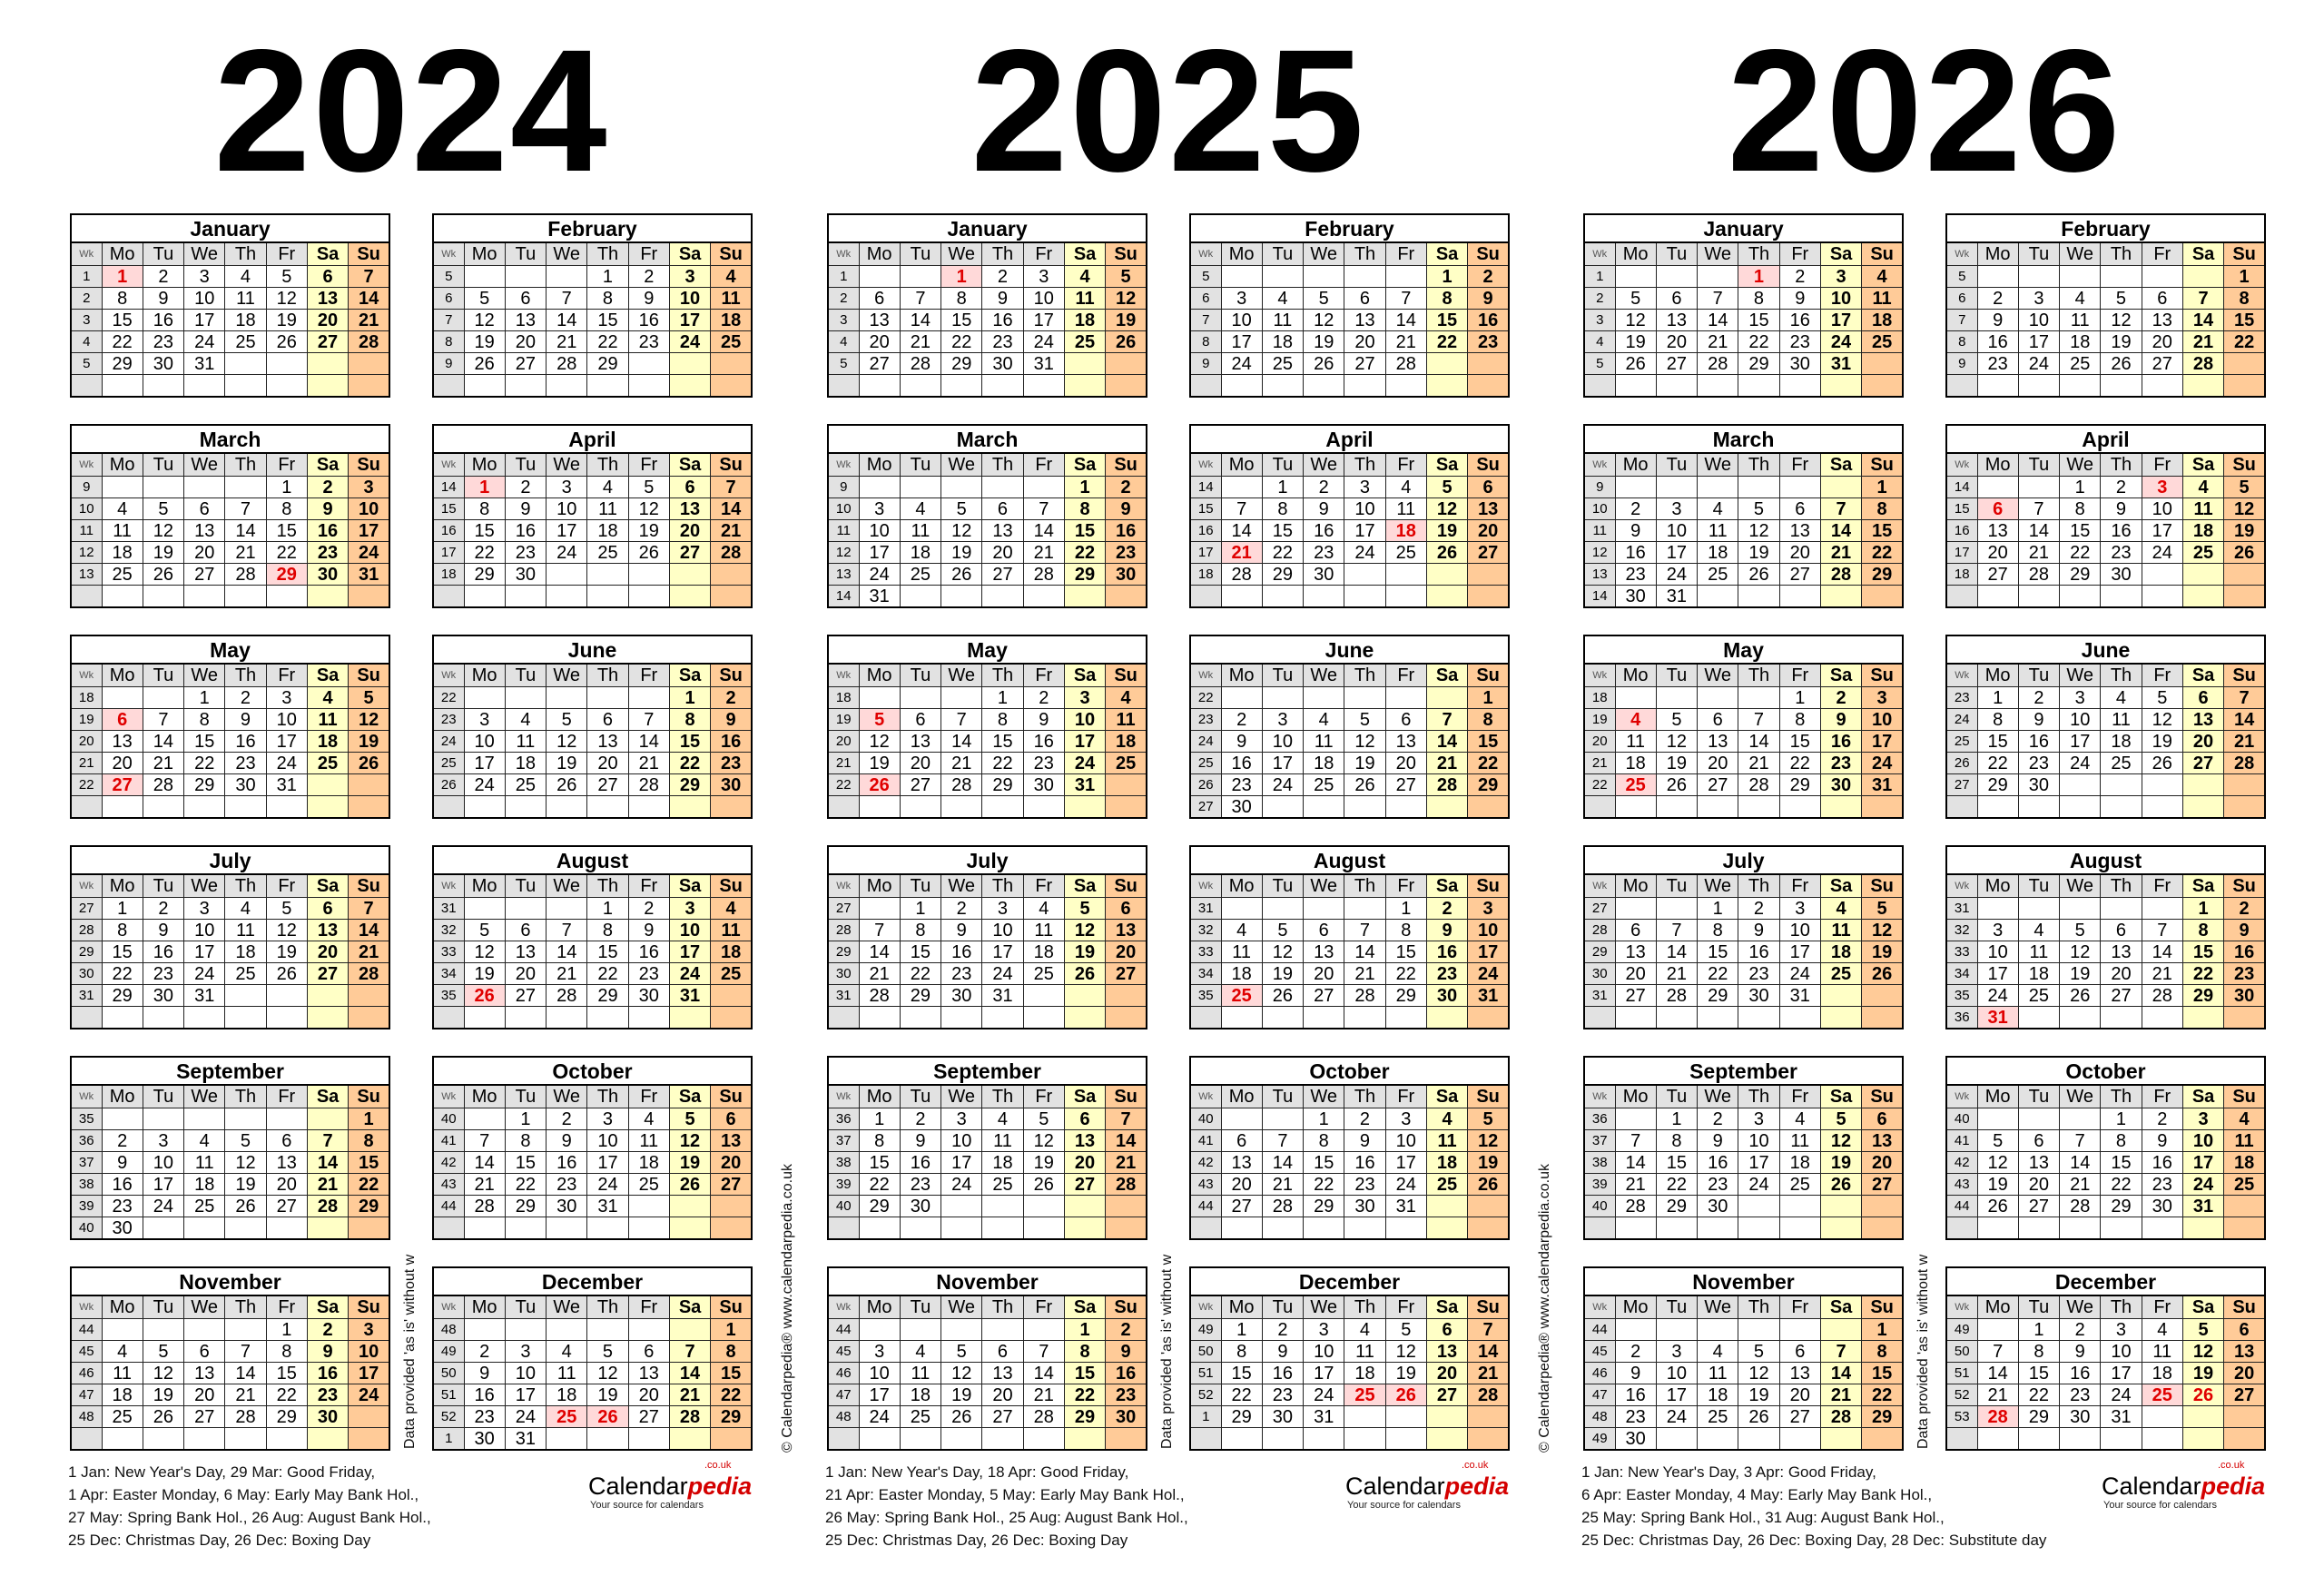 The width and height of the screenshot is (2324, 1586). What do you see at coordinates (2162, 1352) in the screenshot?
I see `day-cell: 11` at bounding box center [2162, 1352].